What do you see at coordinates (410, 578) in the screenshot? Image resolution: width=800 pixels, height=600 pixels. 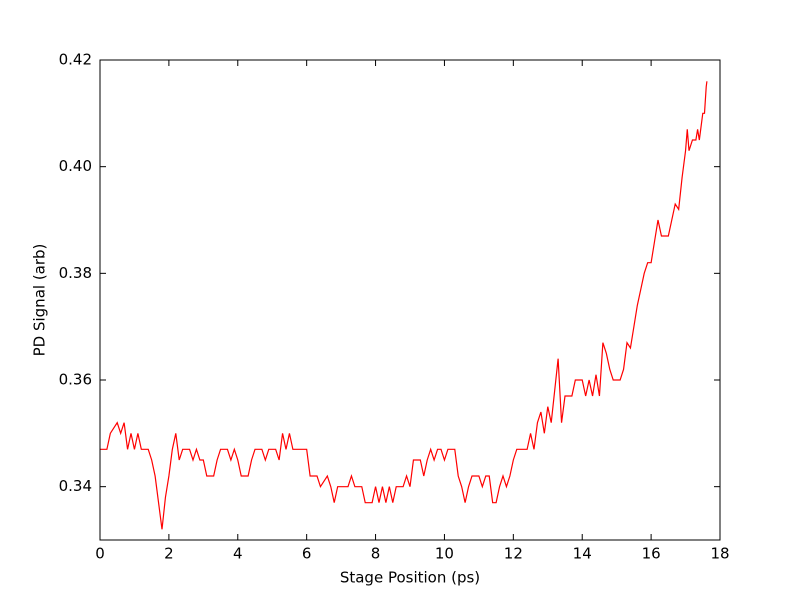 I see `x-axis-label: Stage Position (ps)` at bounding box center [410, 578].